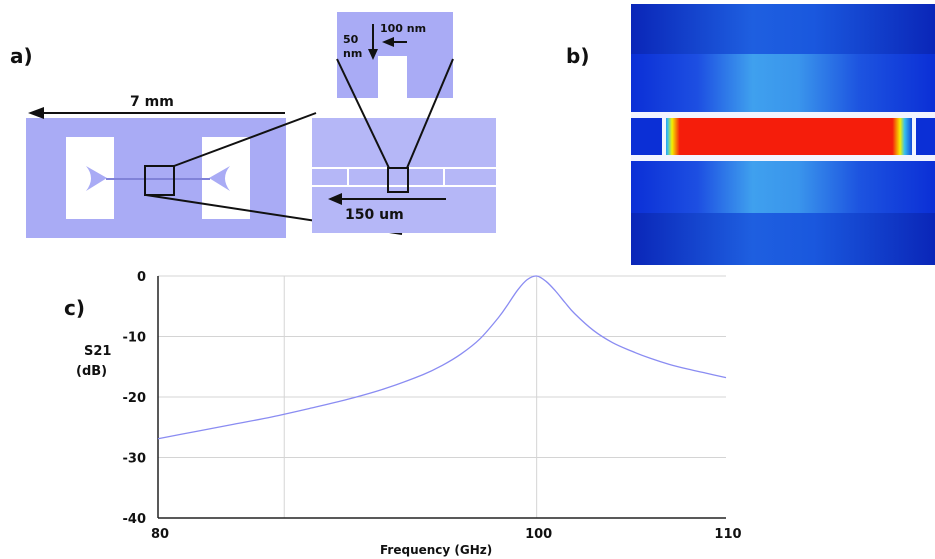 This screenshot has height=559, width=935. What do you see at coordinates (152, 102) in the screenshot?
I see `overall-length-label: 7 mm` at bounding box center [152, 102].